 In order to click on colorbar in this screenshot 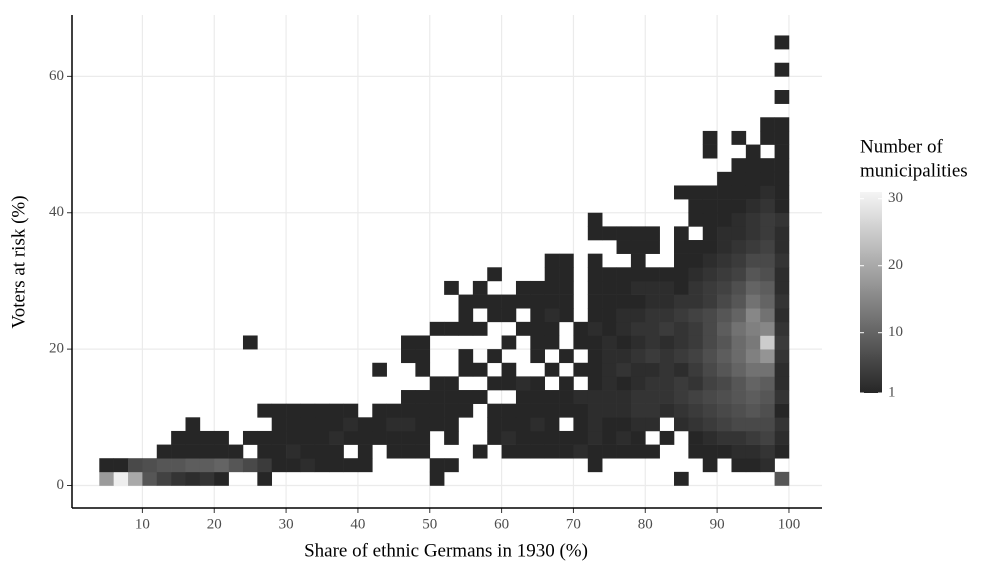, I will do `click(871, 292)`.